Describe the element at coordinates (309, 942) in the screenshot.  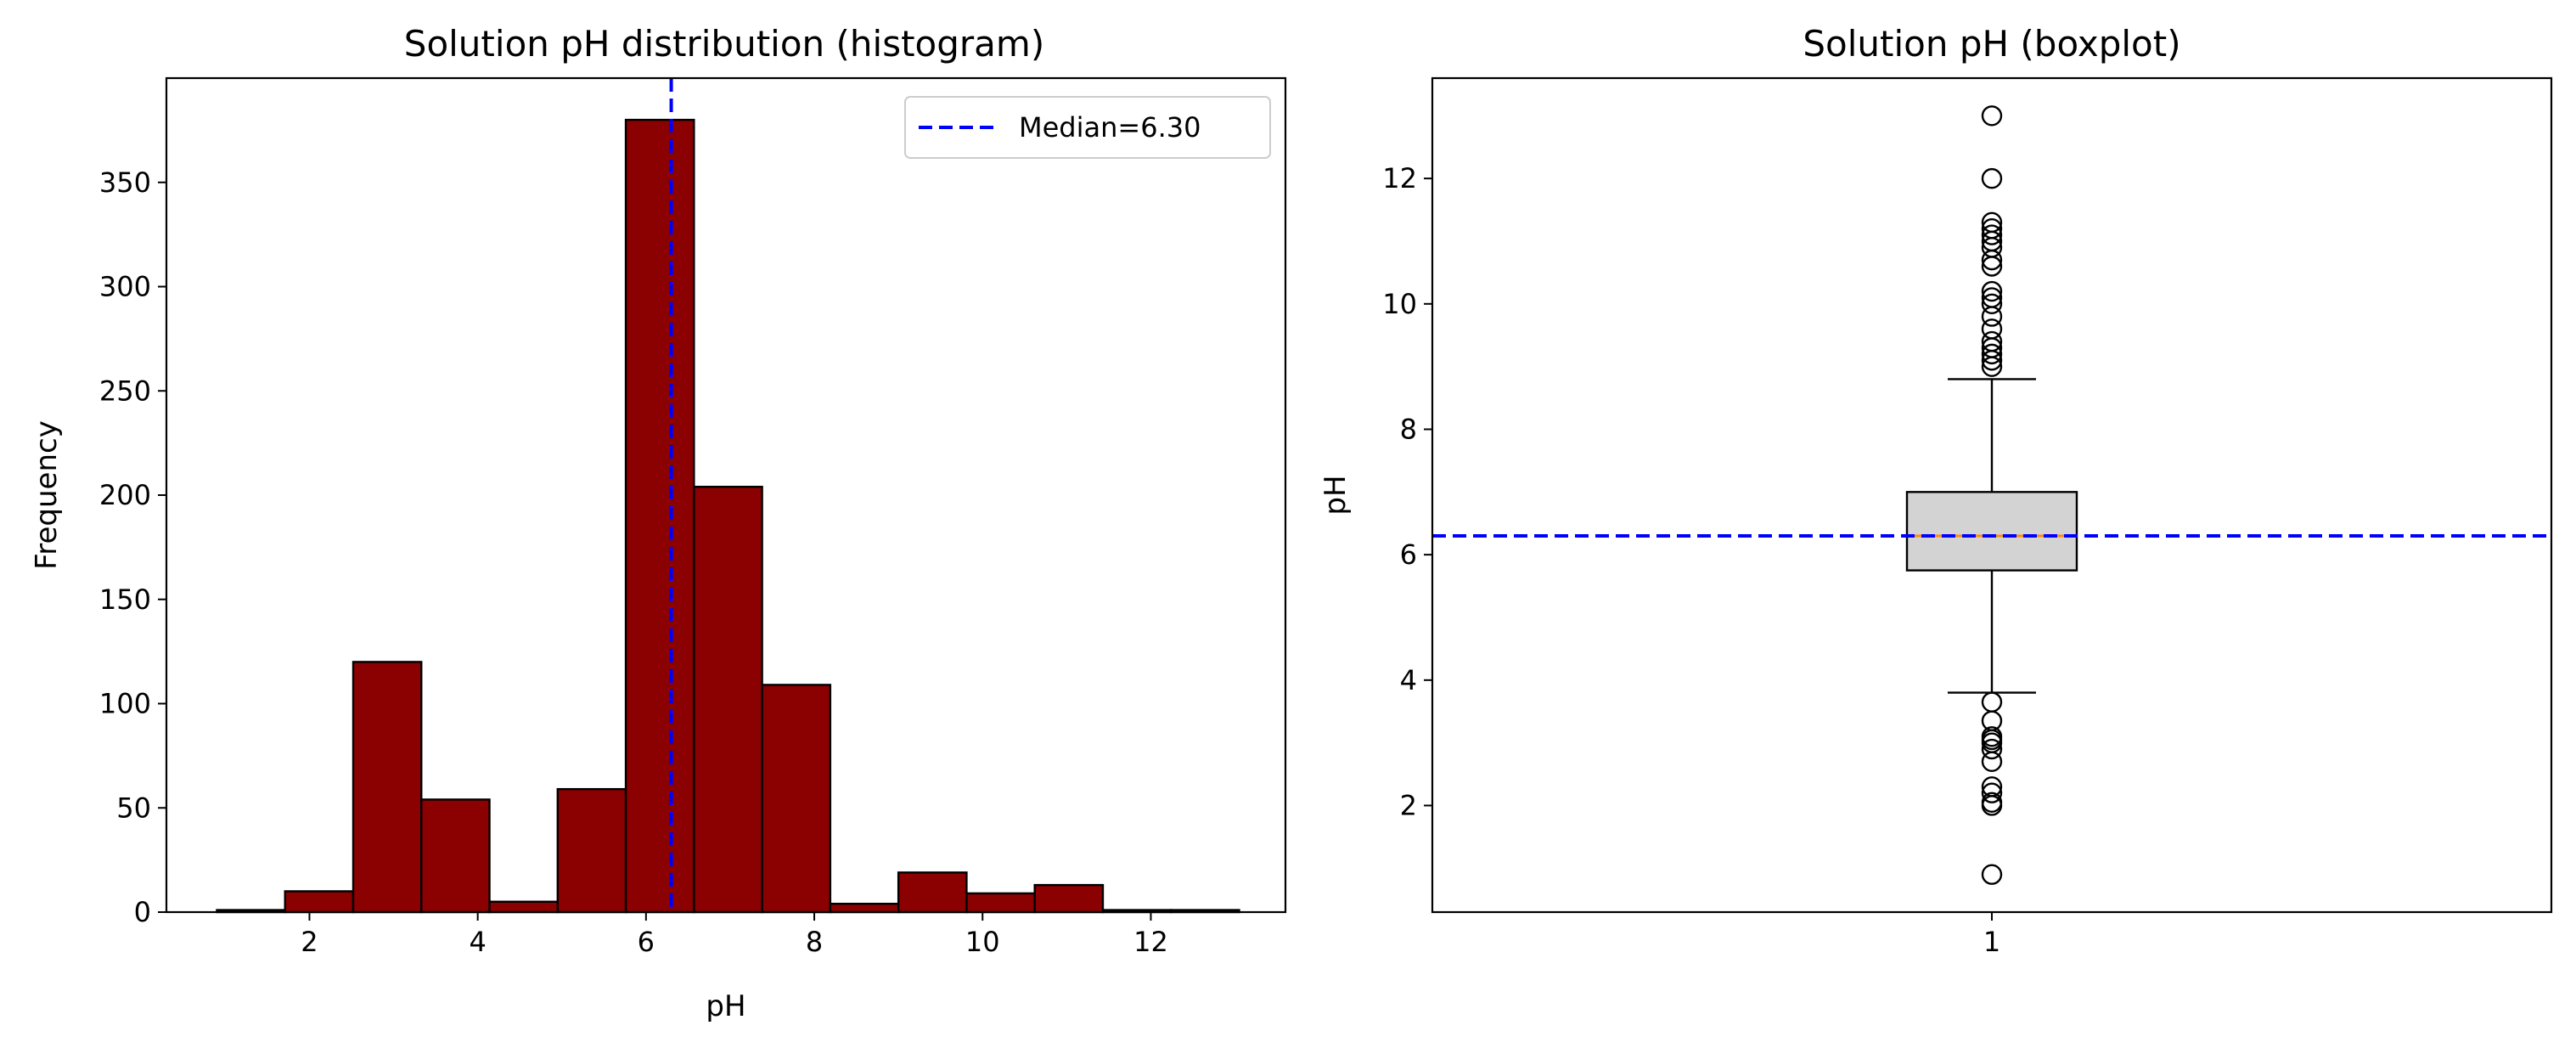
I see `x-tick-label: 2` at that location.